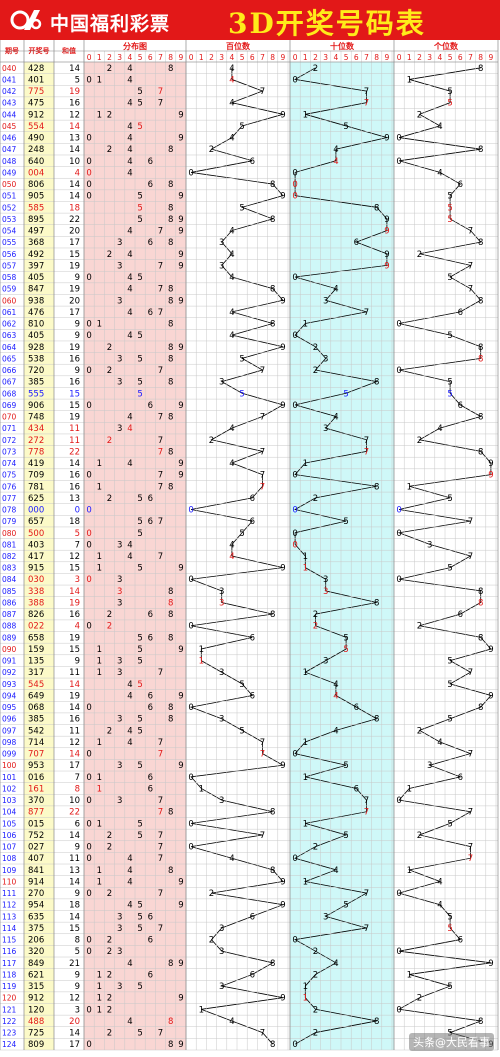 This screenshot has width=500, height=1057. I want to click on number-cell: 555, so click(36, 394).